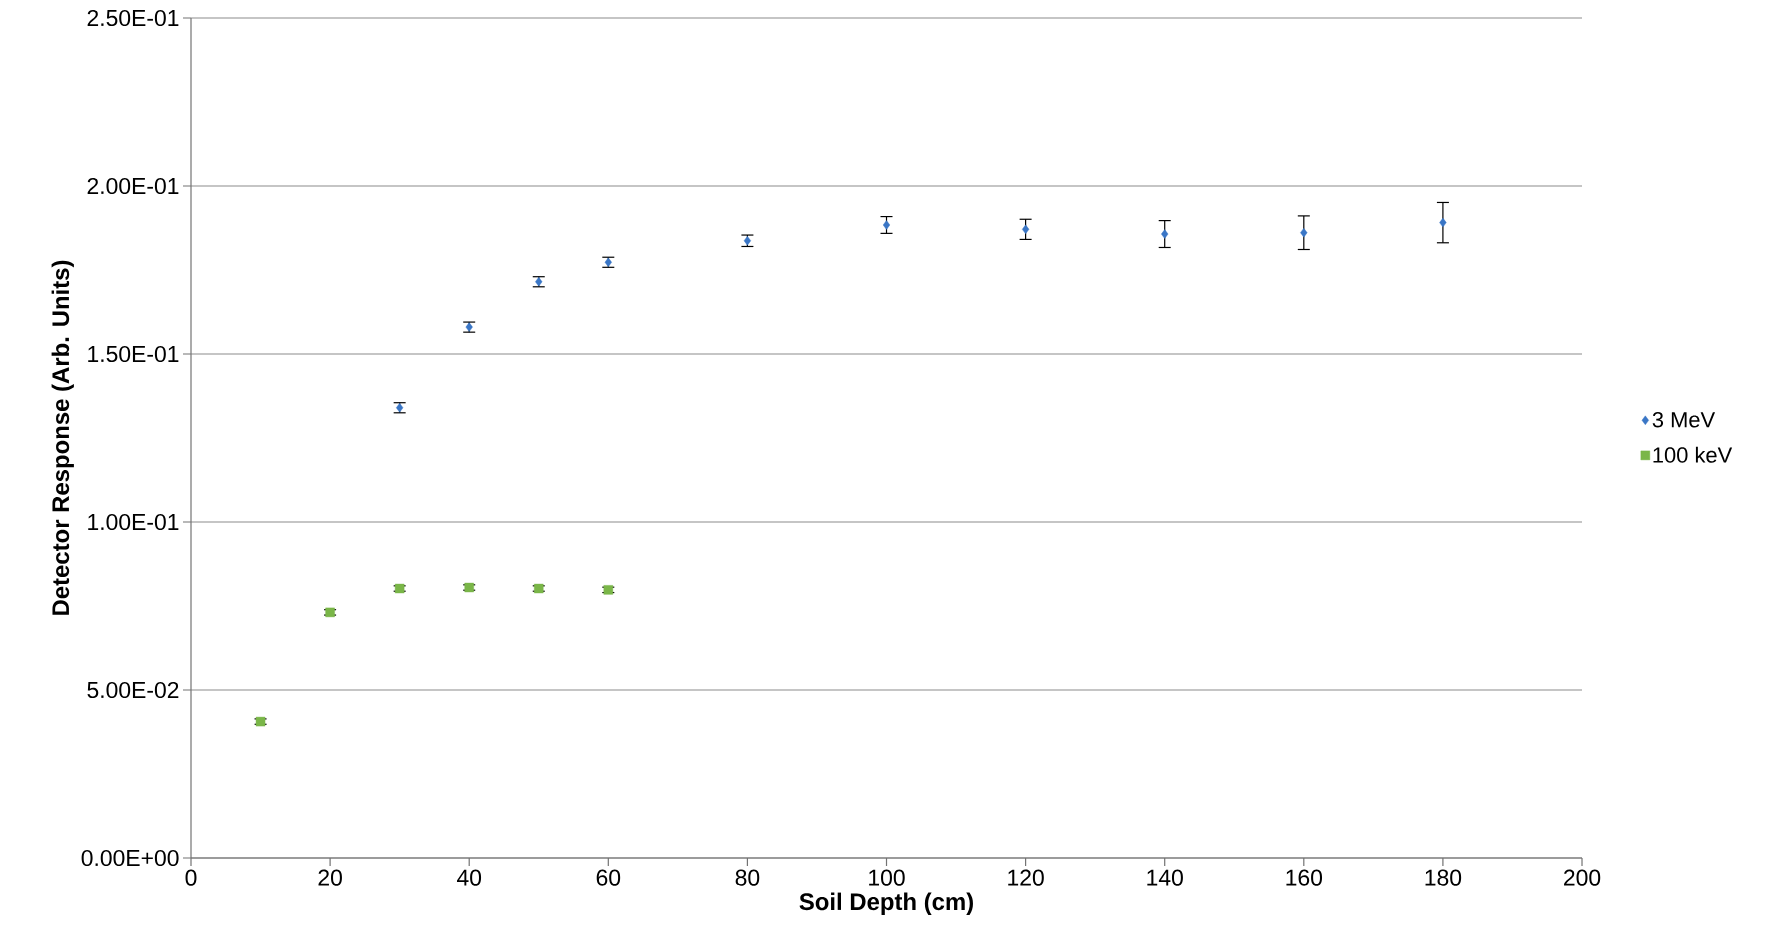  I want to click on x-axis-title: Soil Depth (cm), so click(886, 903).